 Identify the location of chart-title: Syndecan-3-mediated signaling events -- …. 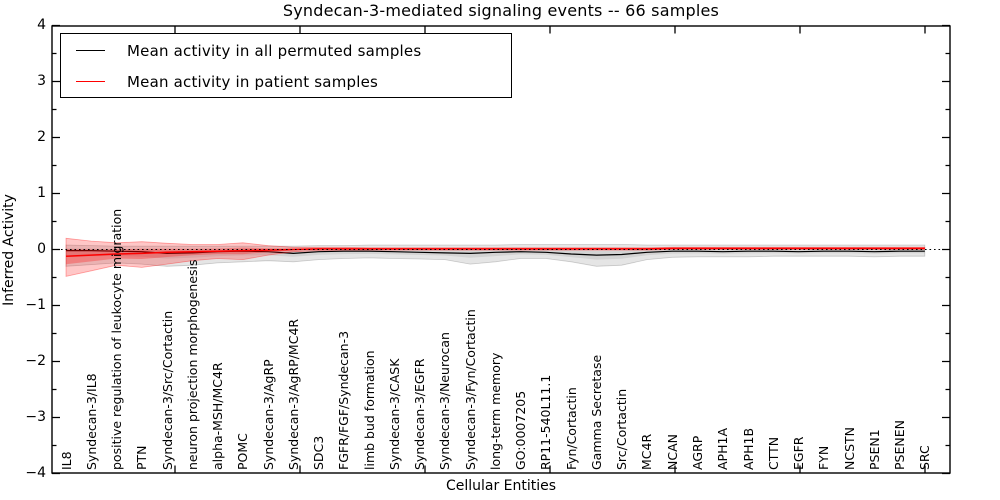
(501, 10).